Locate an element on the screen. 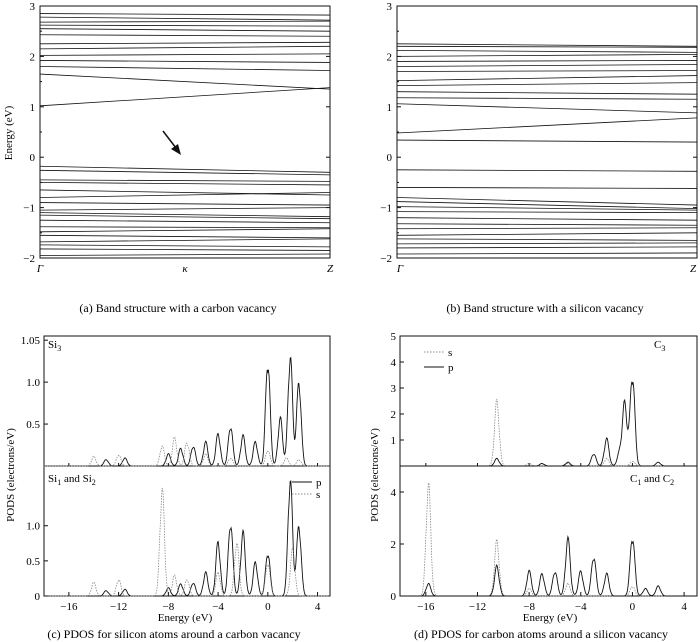  y-tick-label: 1.05 is located at coordinates (31, 341).